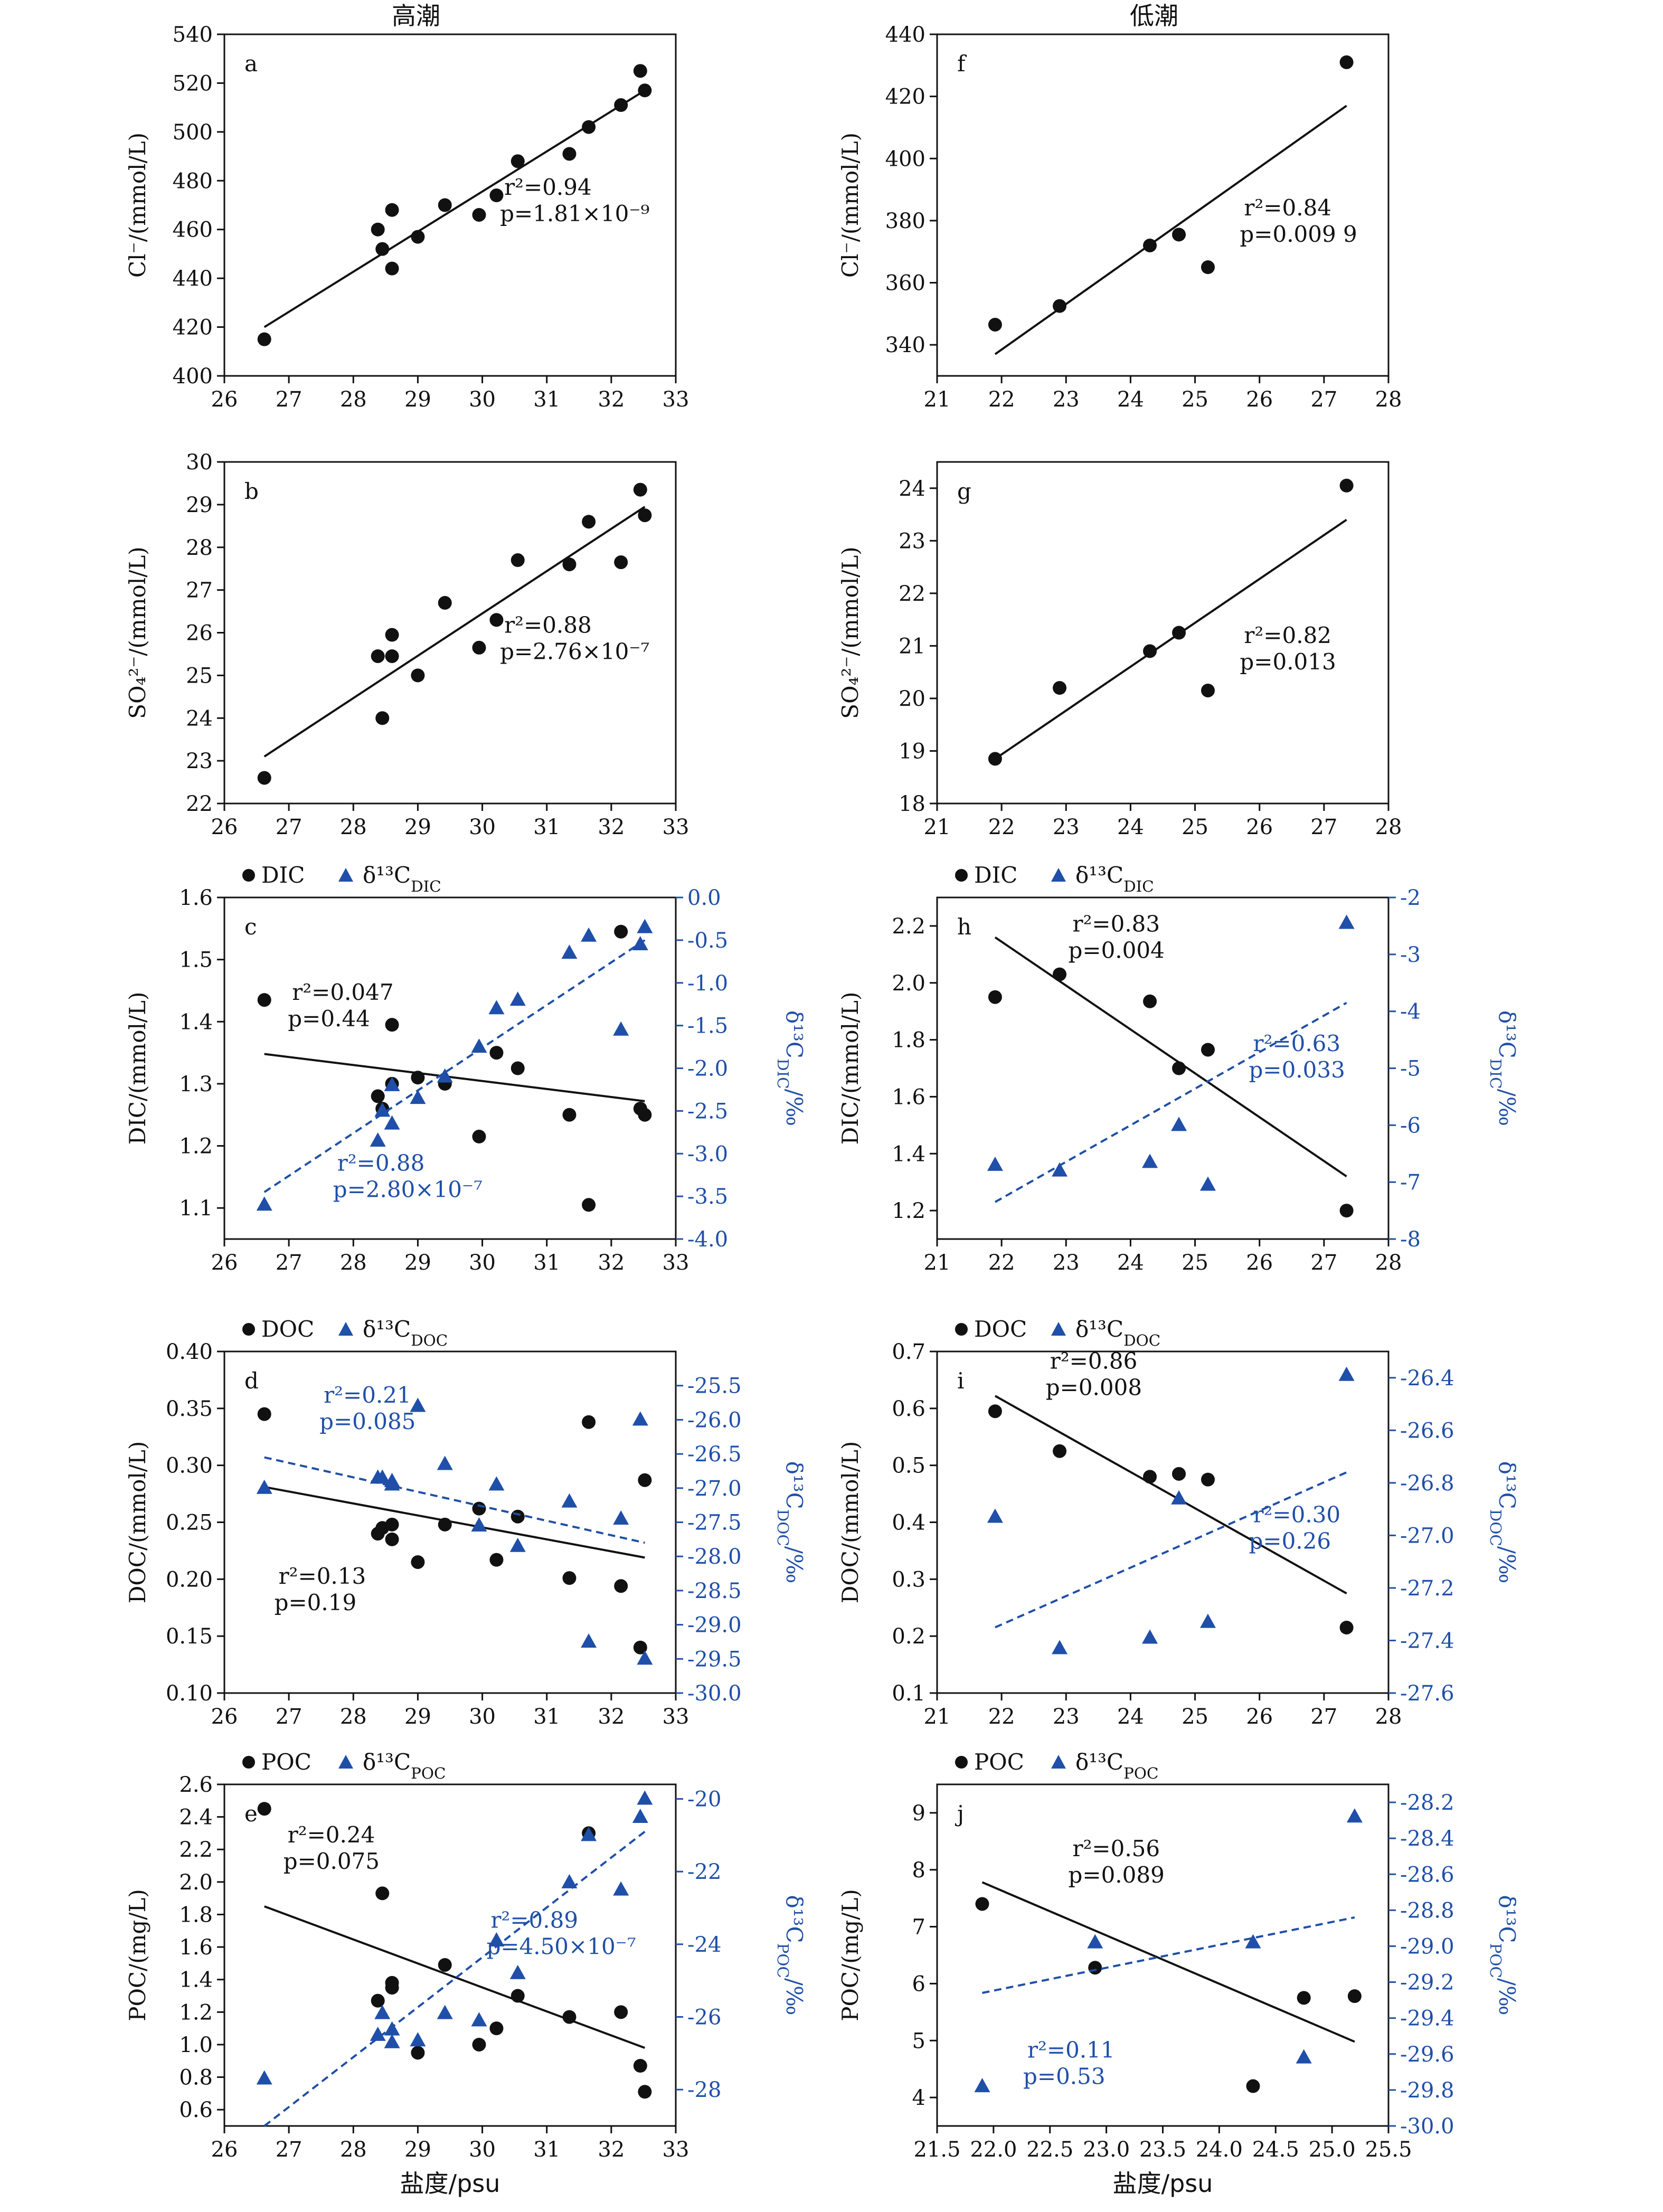 Image resolution: width=1663 pixels, height=2212 pixels. What do you see at coordinates (329, 1019) in the screenshot?
I see `stat-p: p=0.44` at bounding box center [329, 1019].